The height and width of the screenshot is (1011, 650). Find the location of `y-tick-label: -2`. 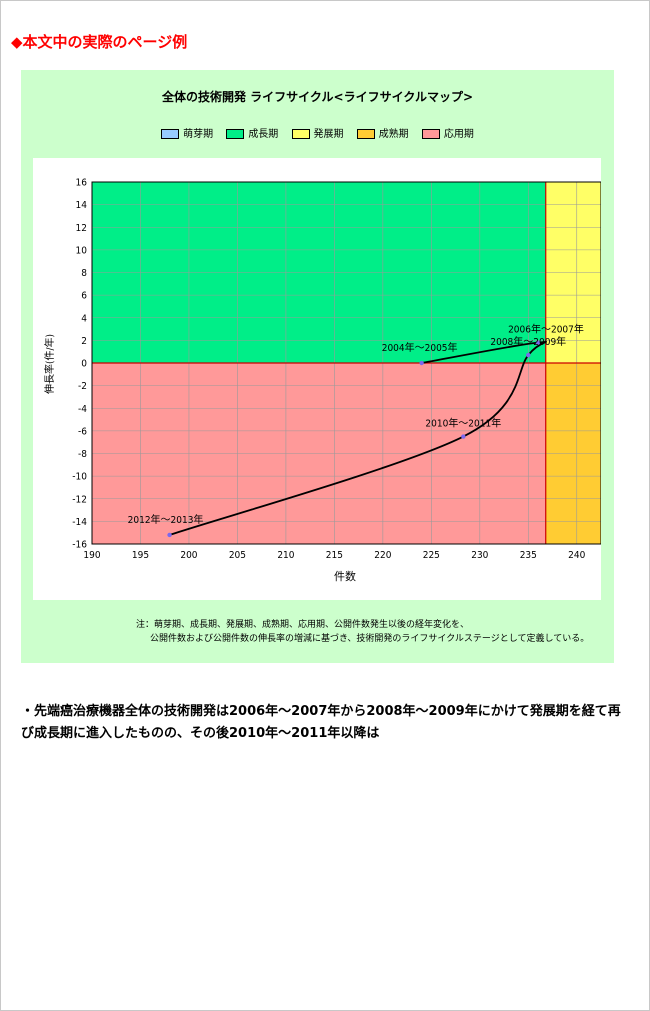

y-tick-label: -2 is located at coordinates (82, 386).